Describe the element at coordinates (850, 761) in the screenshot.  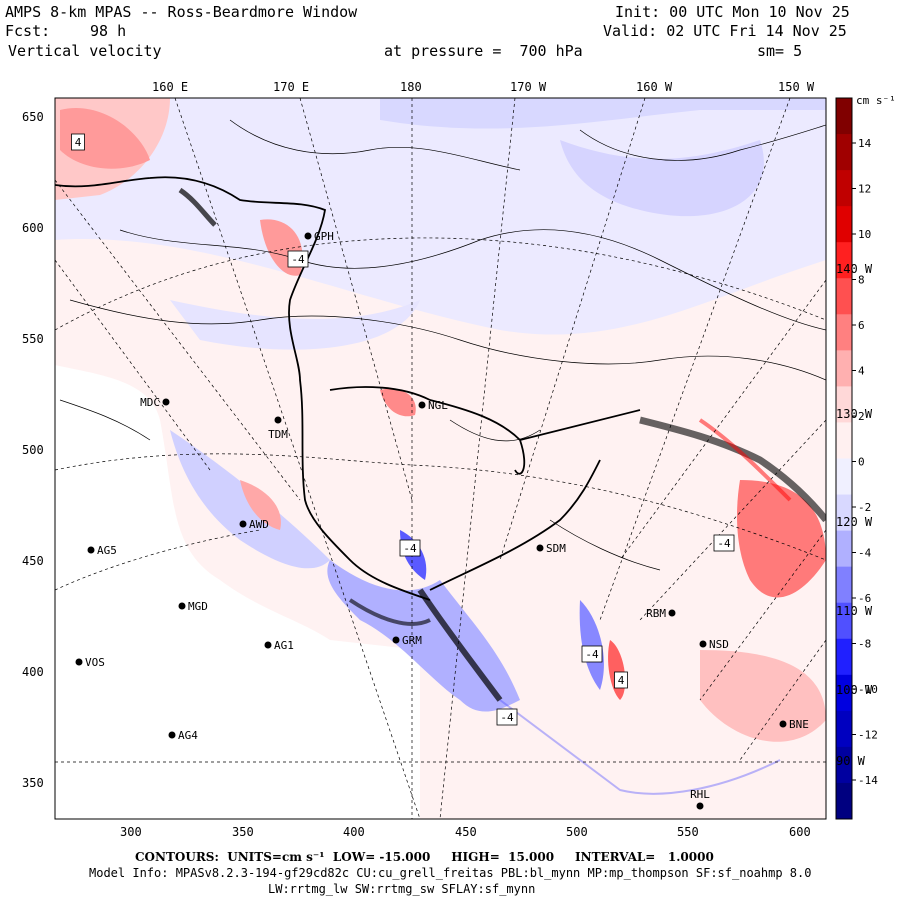
I see `lon-label-90w: 90 W` at that location.